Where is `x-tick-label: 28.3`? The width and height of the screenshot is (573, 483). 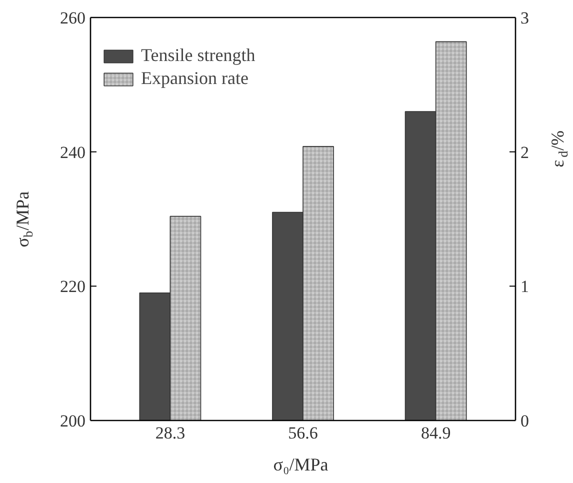
x-tick-label: 28.3 is located at coordinates (170, 433).